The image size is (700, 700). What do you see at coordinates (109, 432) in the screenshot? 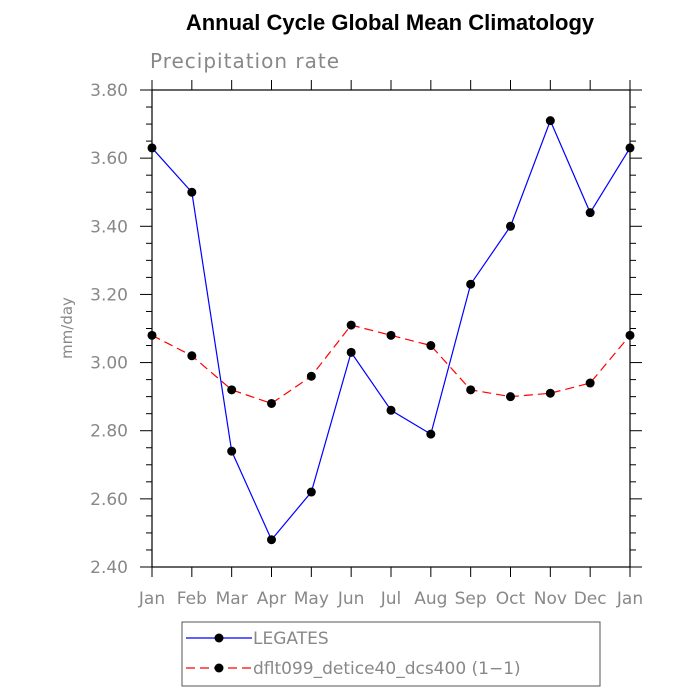
I see `y-tick-label: 2.80` at bounding box center [109, 432].